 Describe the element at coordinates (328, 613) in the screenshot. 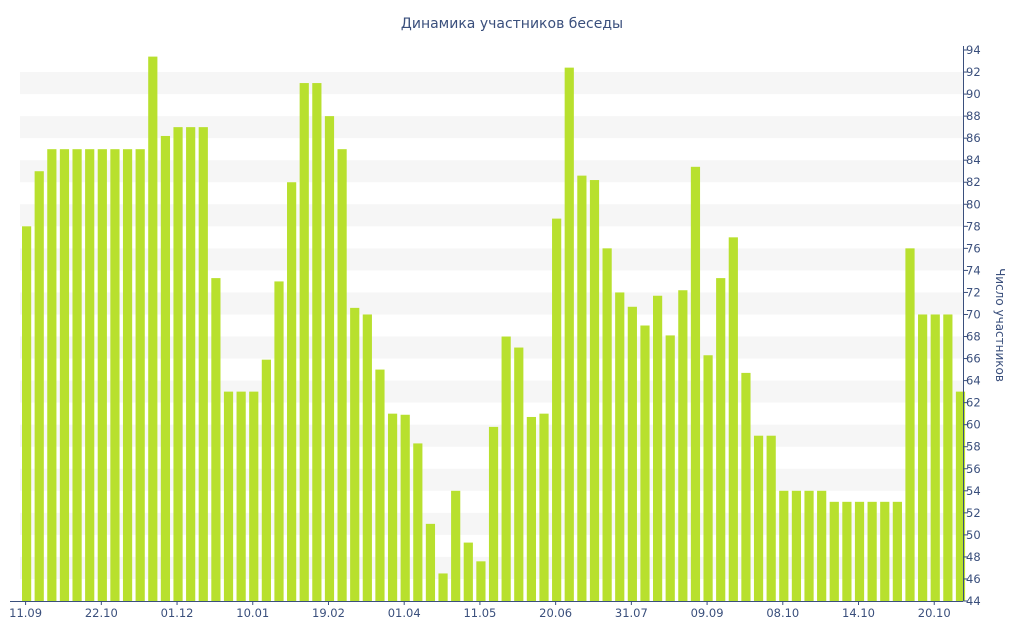

I see `x-tick-label: 19.02` at that location.